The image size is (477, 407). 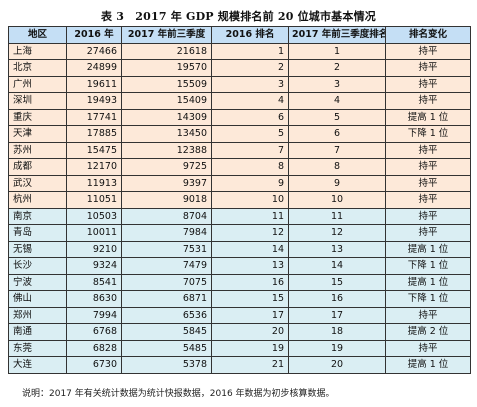 What do you see at coordinates (337, 200) in the screenshot?
I see `cell-rank-2017-q3: 10` at bounding box center [337, 200].